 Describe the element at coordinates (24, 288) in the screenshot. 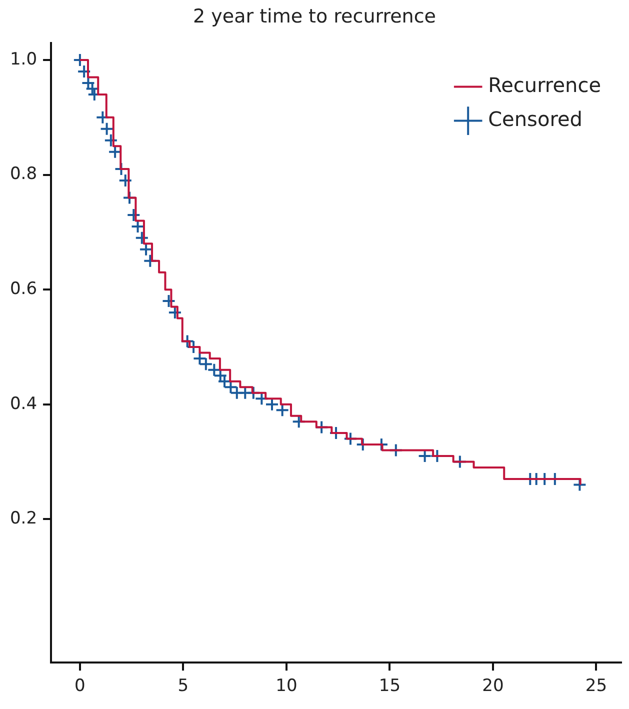

I see `y-tick-label: 0.6` at that location.